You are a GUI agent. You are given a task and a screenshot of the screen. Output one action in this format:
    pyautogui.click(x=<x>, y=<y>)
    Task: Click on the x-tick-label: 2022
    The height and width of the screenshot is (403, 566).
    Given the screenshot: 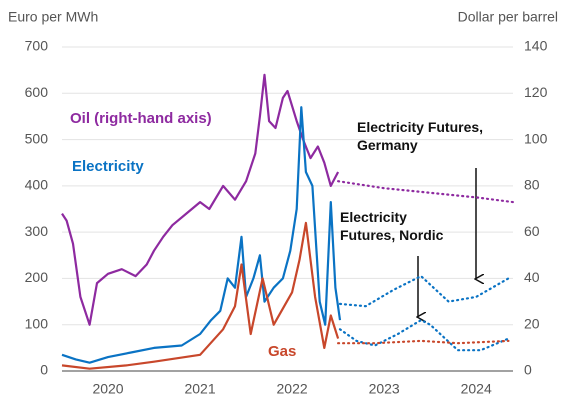 What is the action you would take?
    pyautogui.click(x=292, y=389)
    